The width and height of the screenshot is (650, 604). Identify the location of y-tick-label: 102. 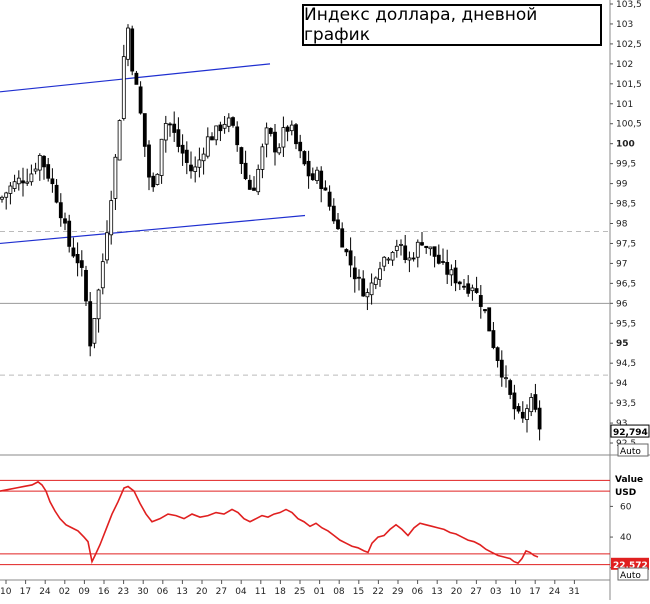
(624, 65).